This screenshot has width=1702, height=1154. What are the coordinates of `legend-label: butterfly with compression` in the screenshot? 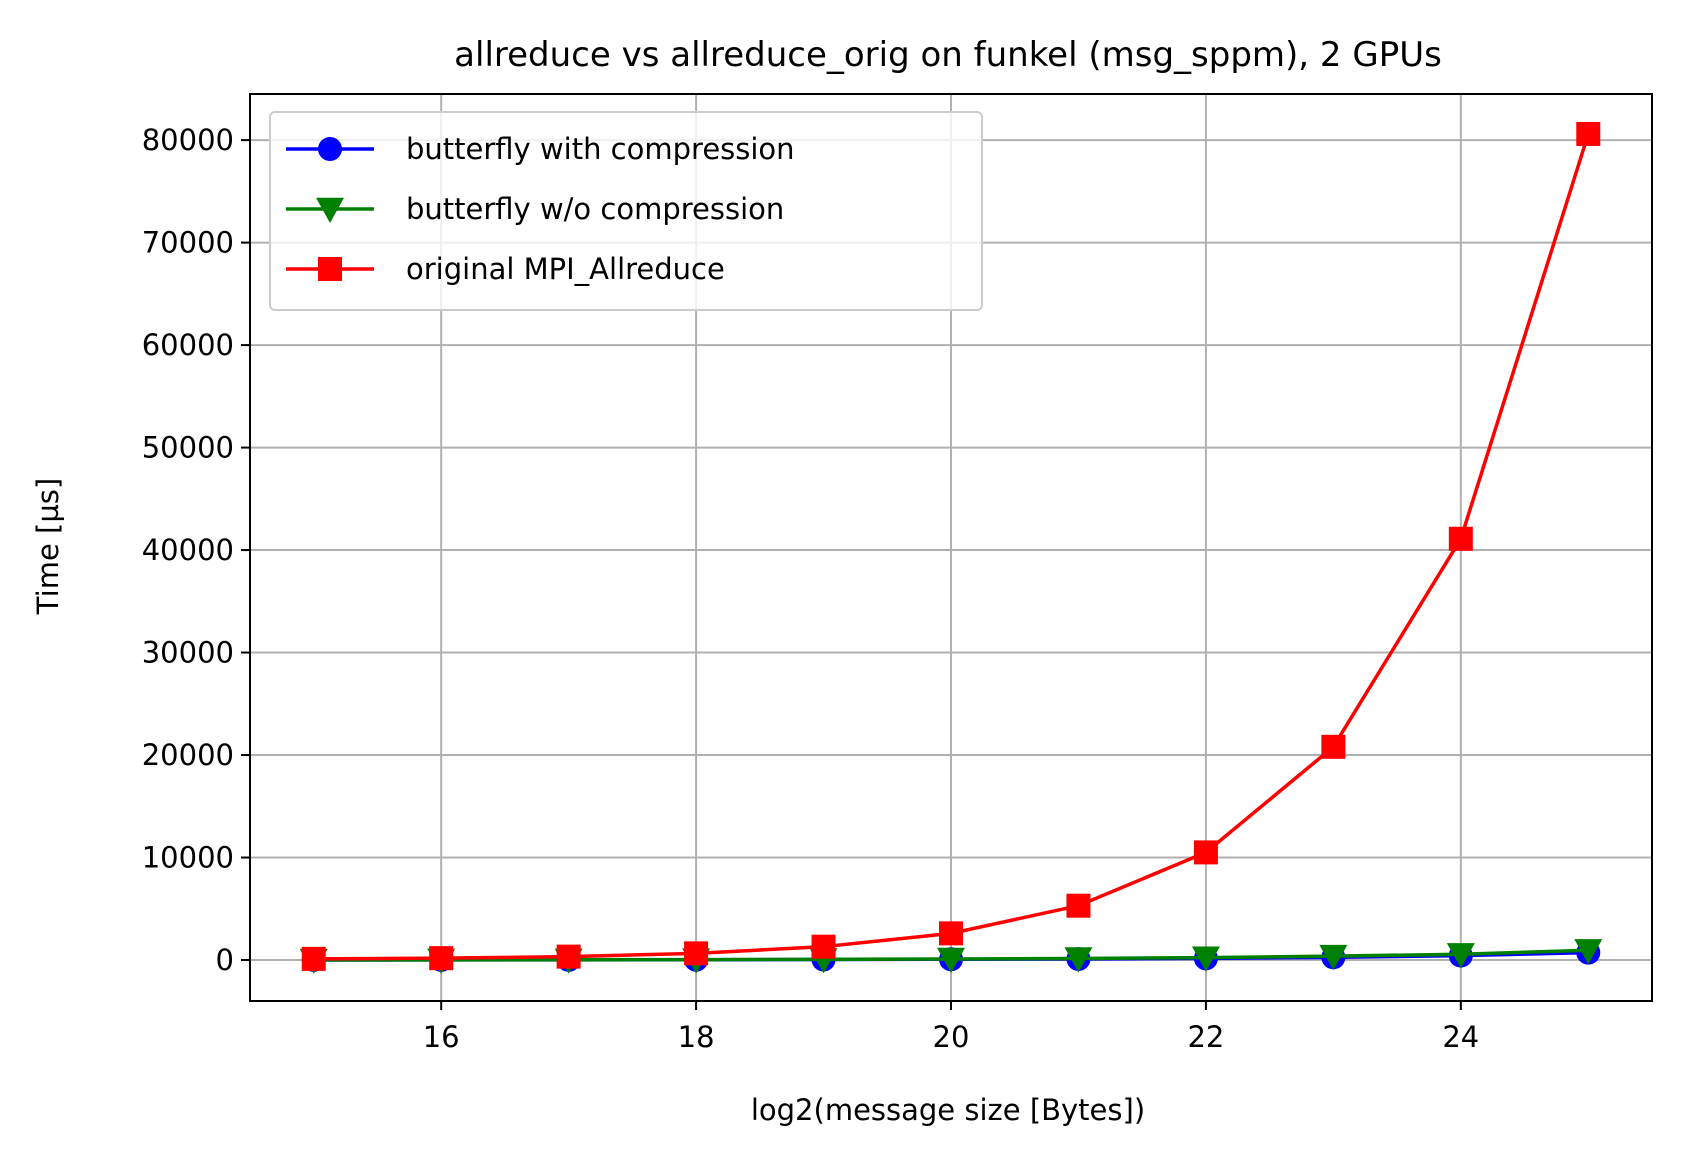 It's located at (600, 149).